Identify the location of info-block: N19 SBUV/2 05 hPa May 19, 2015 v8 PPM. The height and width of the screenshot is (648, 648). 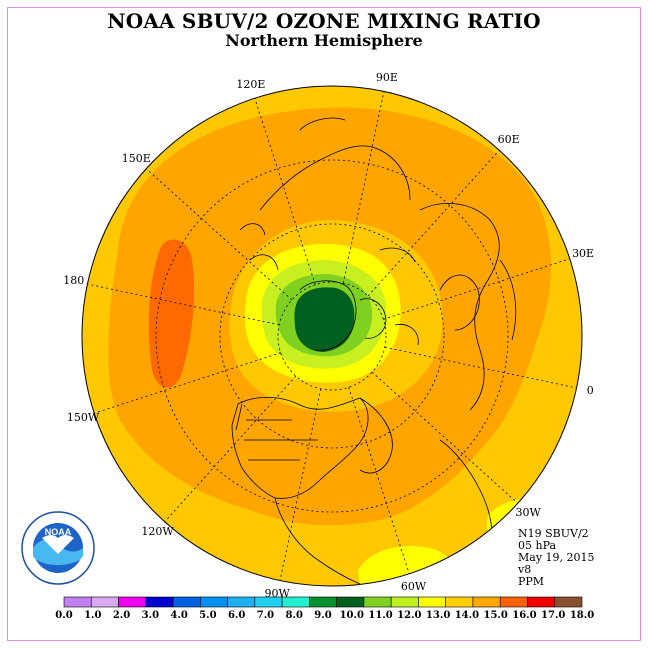
(556, 558).